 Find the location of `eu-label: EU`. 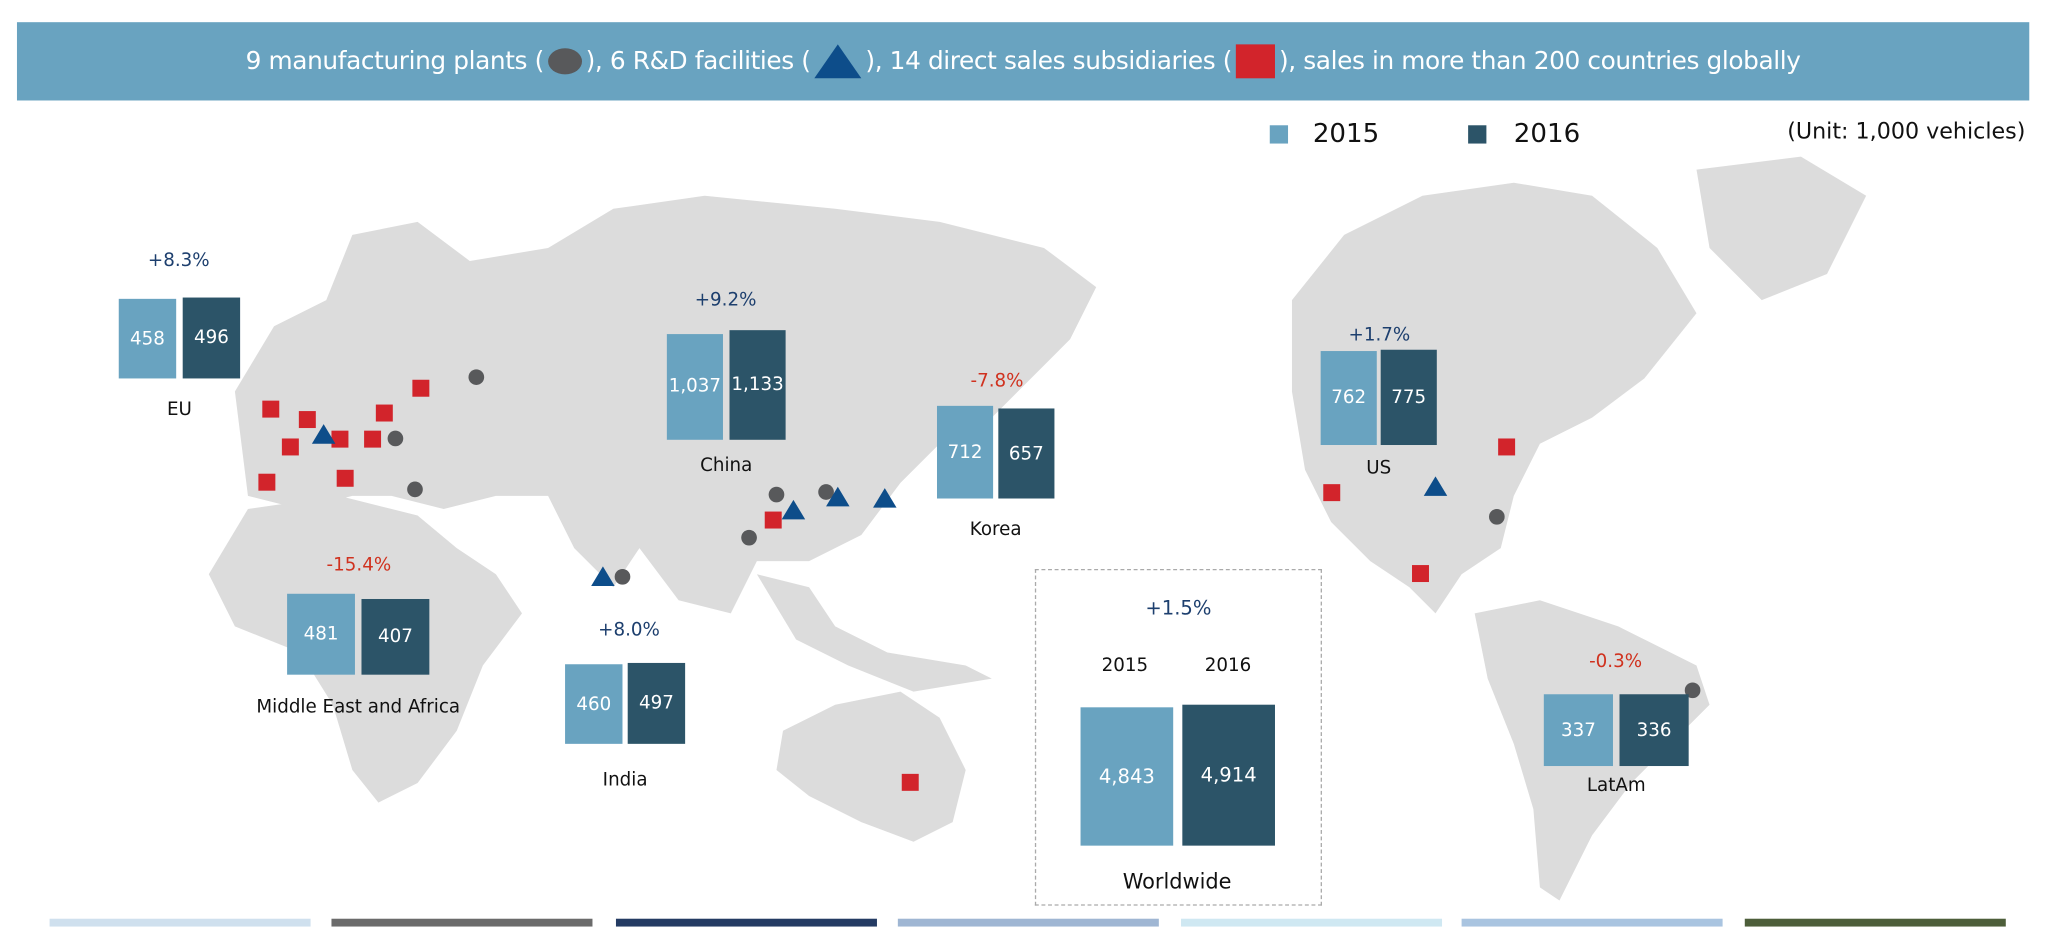

eu-label: EU is located at coordinates (179, 410).